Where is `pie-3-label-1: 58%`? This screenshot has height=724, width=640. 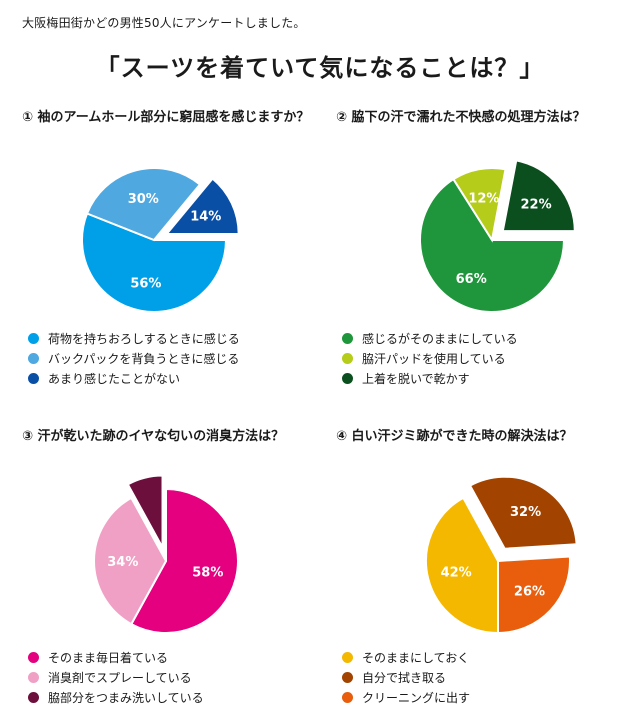 pie-3-label-1: 58% is located at coordinates (207, 573).